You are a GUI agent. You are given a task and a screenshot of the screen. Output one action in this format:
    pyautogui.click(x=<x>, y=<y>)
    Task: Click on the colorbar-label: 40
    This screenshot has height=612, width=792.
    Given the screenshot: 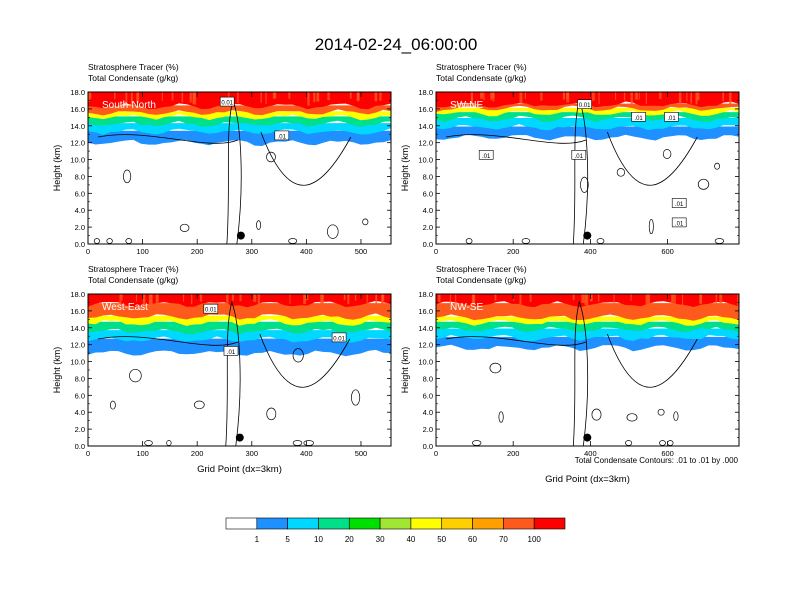 What is the action you would take?
    pyautogui.click(x=410, y=539)
    